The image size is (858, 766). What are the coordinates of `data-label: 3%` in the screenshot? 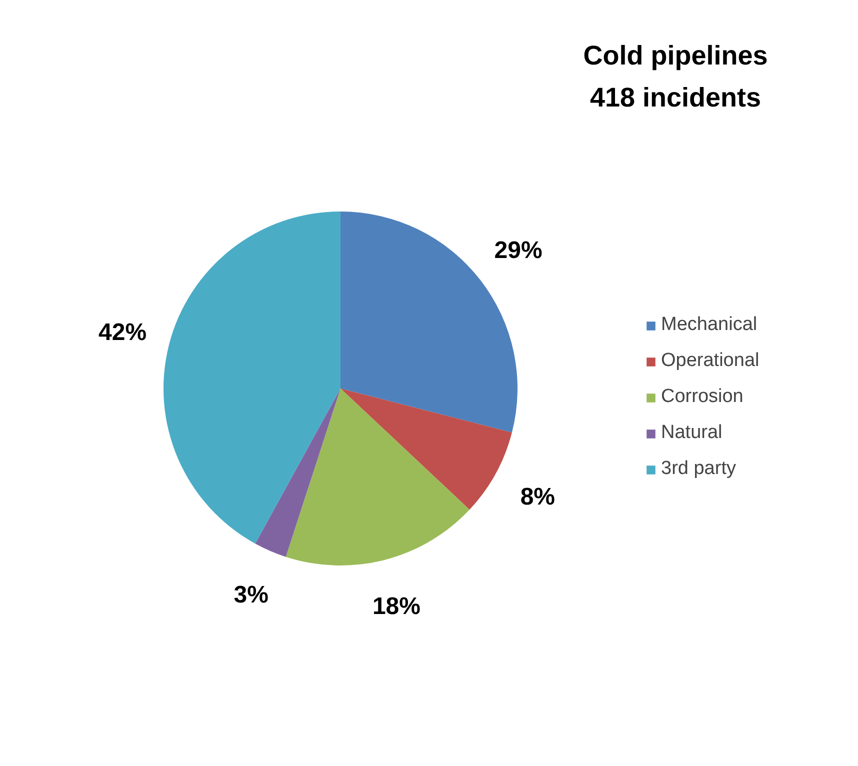 It's located at (251, 594).